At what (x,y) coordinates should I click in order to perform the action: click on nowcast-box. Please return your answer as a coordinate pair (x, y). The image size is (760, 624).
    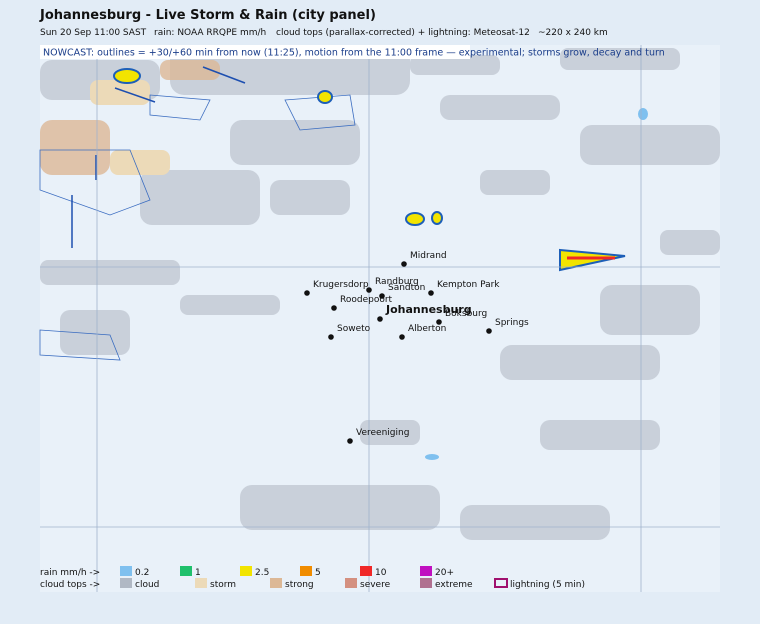
    Looking at the image, I should click on (255, 52).